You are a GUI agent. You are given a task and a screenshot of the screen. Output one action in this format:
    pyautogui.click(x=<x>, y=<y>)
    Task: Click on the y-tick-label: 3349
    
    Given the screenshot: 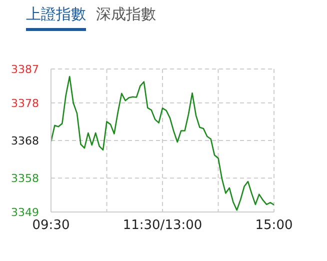 What is the action you would take?
    pyautogui.click(x=25, y=212)
    